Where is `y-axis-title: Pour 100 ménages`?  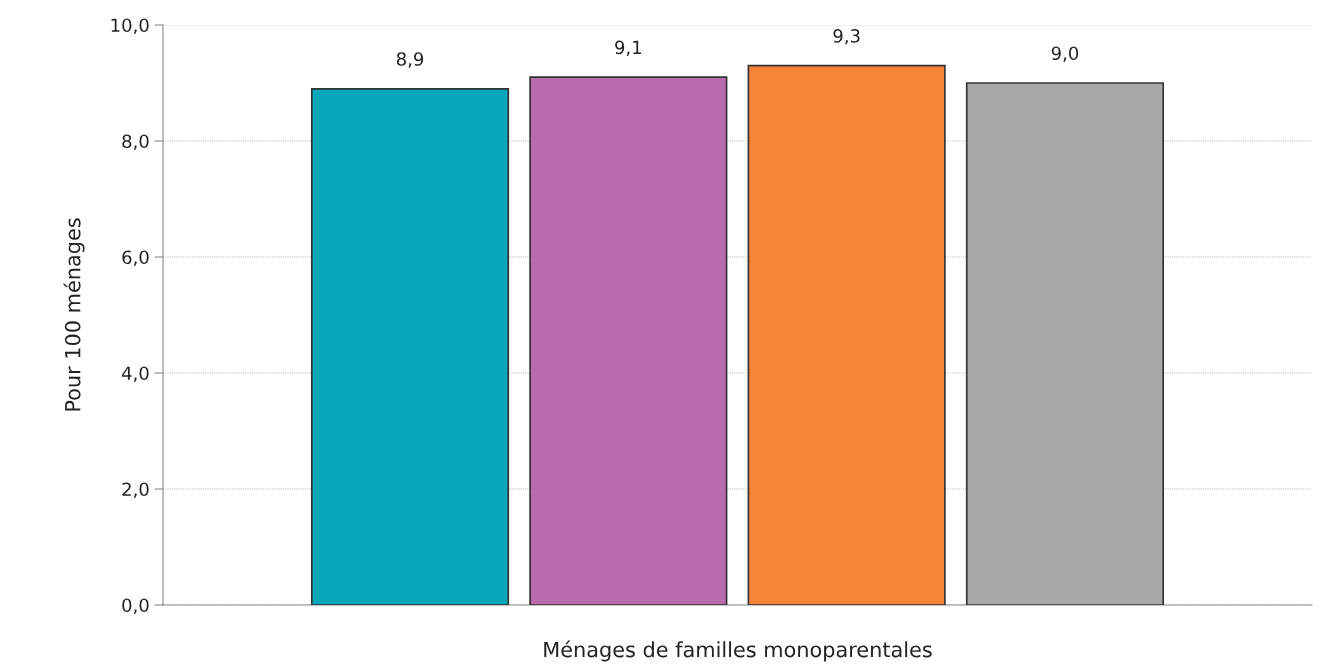
y-axis-title: Pour 100 ménages is located at coordinates (74, 314).